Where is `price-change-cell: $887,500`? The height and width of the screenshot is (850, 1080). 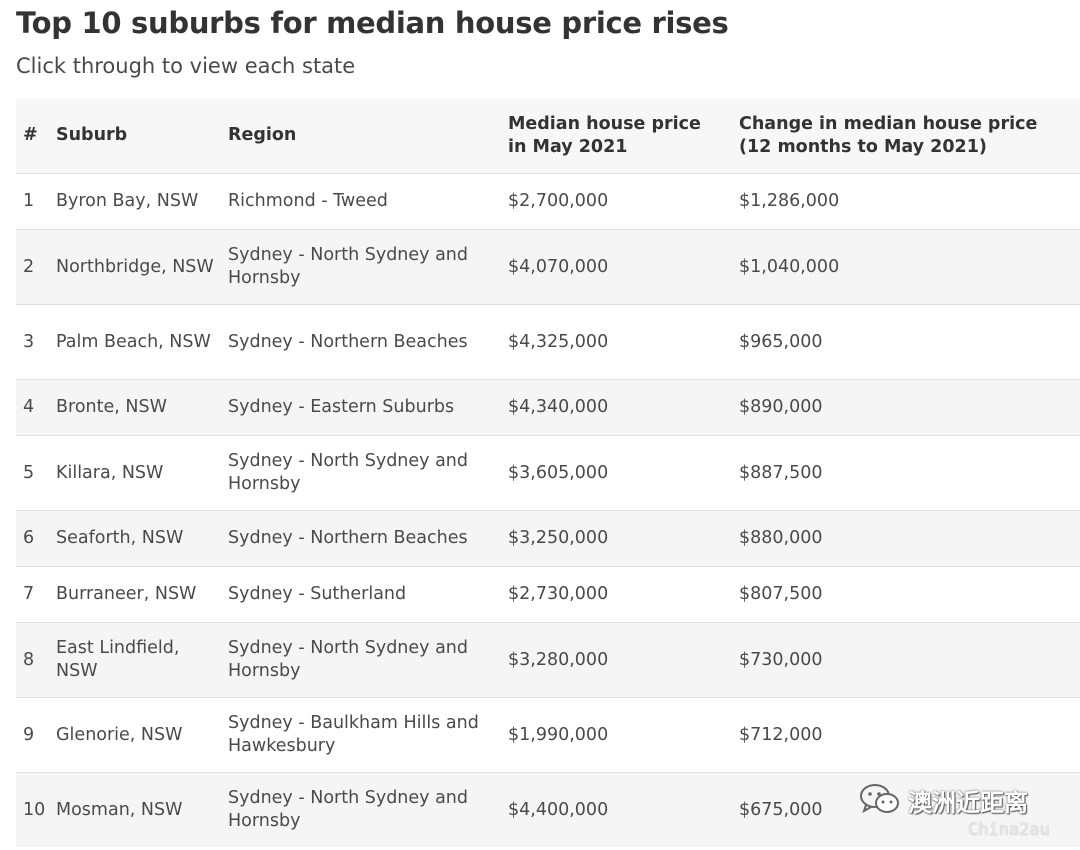 price-change-cell: $887,500 is located at coordinates (906, 473).